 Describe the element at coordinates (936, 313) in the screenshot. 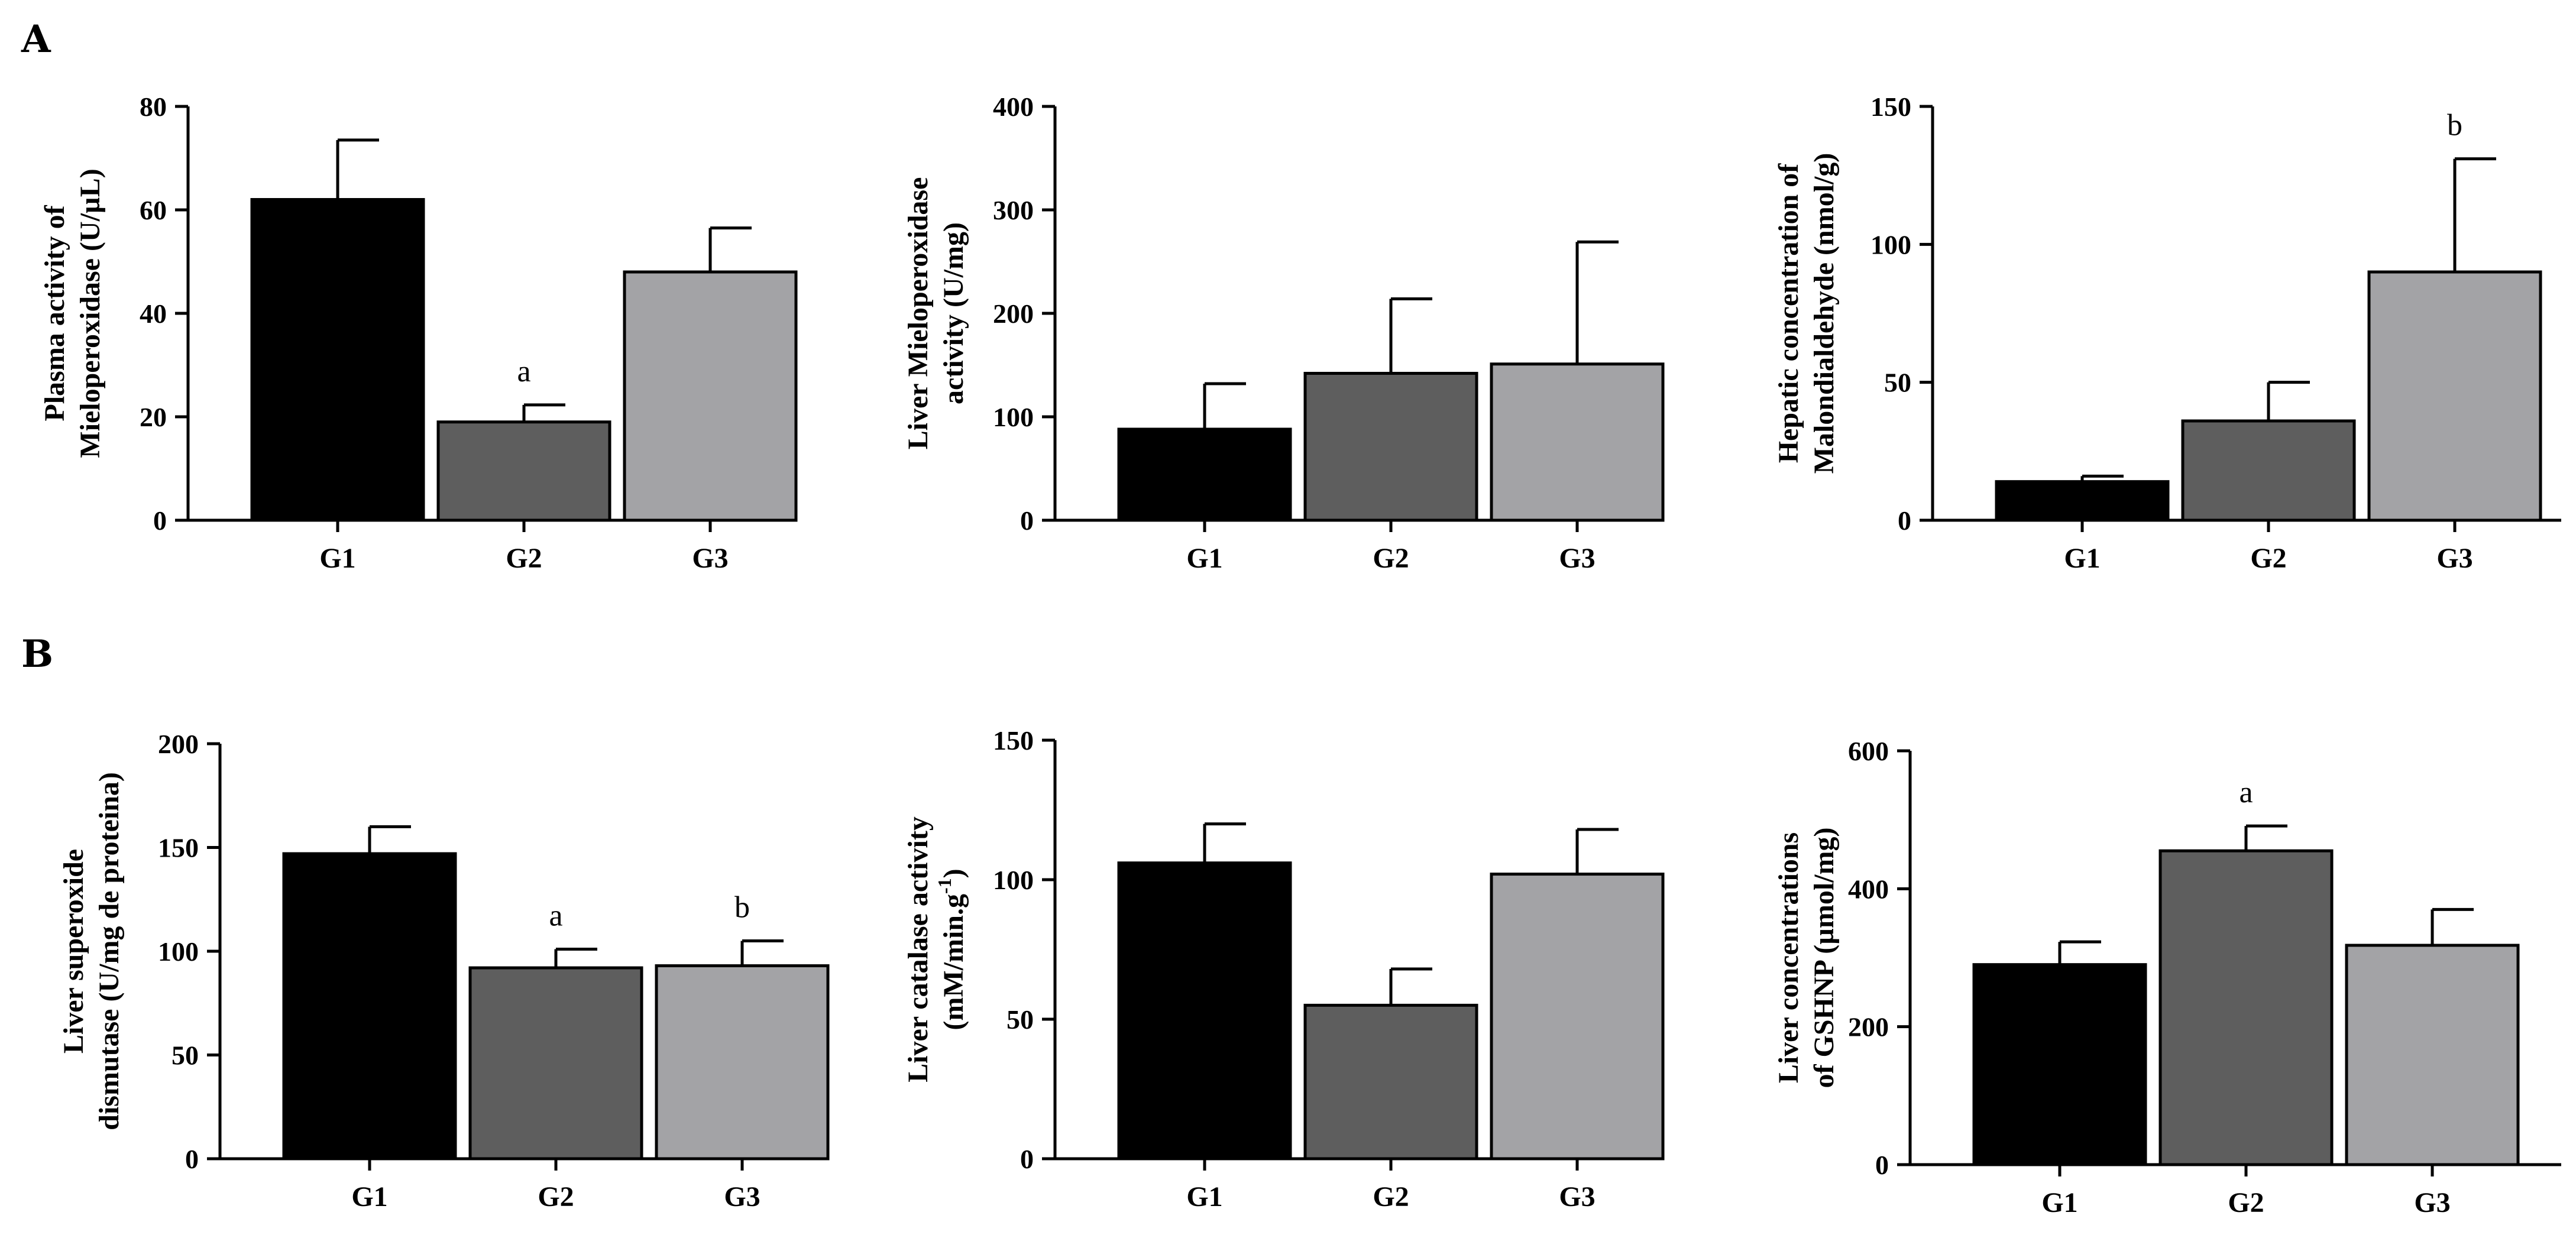

I see `y-axis-title: Liver Mieloperoxidase activity (U/mg)` at that location.